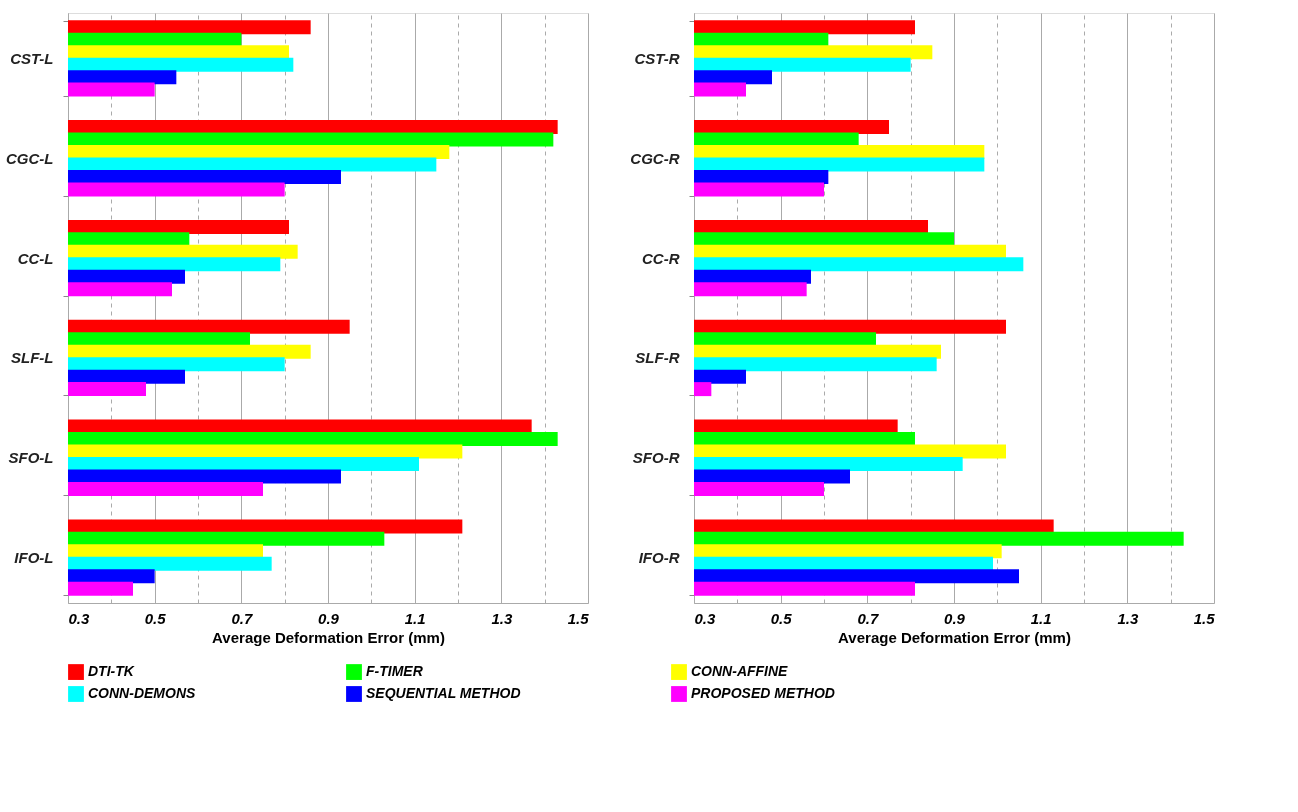 This screenshot has height=812, width=1298. What do you see at coordinates (657, 358) in the screenshot?
I see `y-tick-label: SLF-R` at bounding box center [657, 358].